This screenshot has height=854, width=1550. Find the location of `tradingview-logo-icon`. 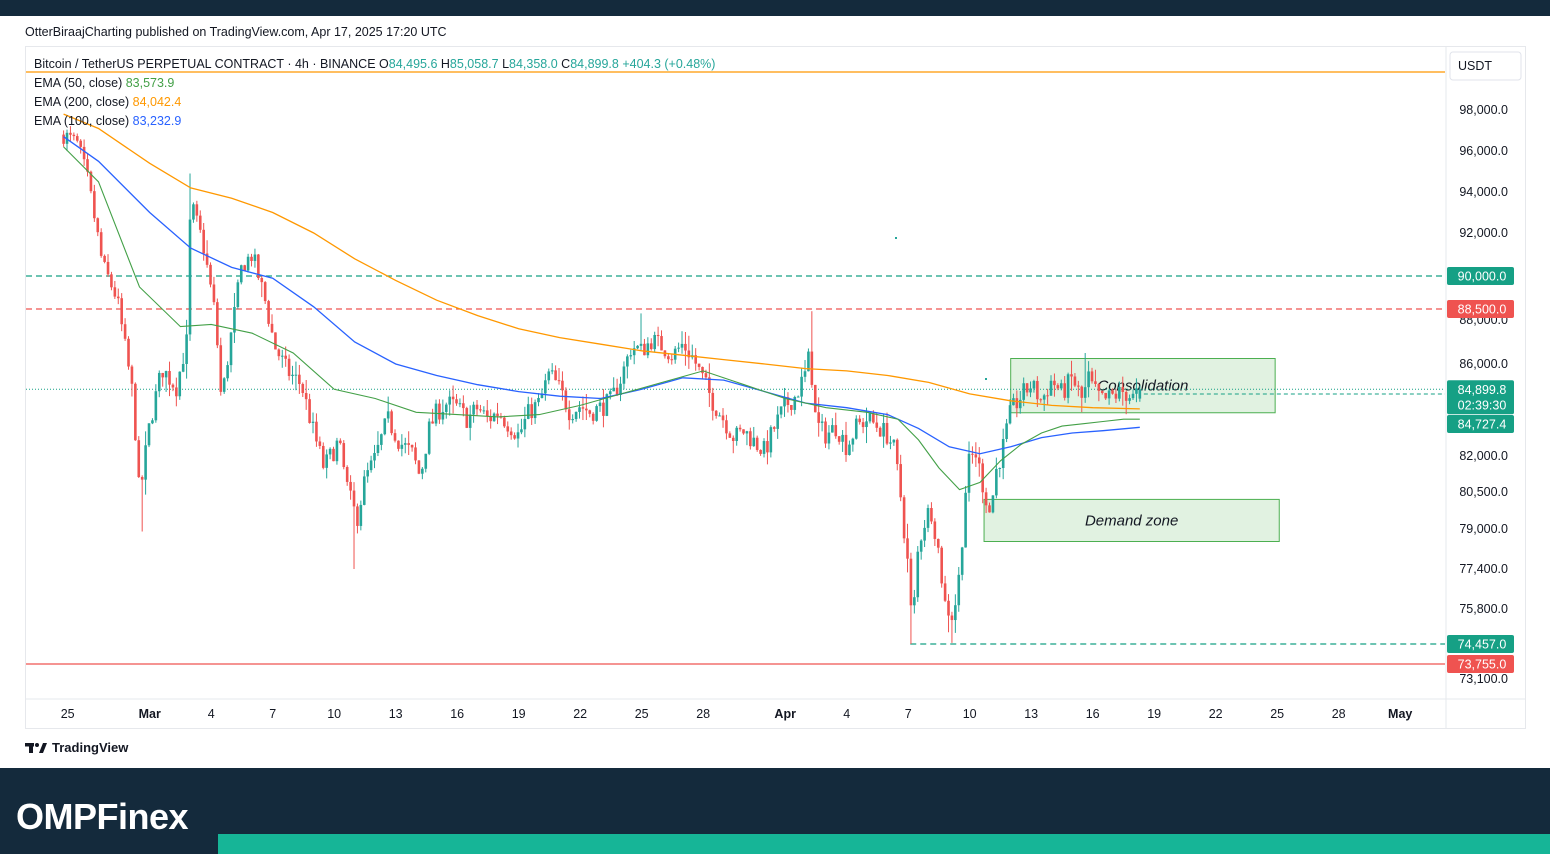

tradingview-logo-icon is located at coordinates (36, 747).